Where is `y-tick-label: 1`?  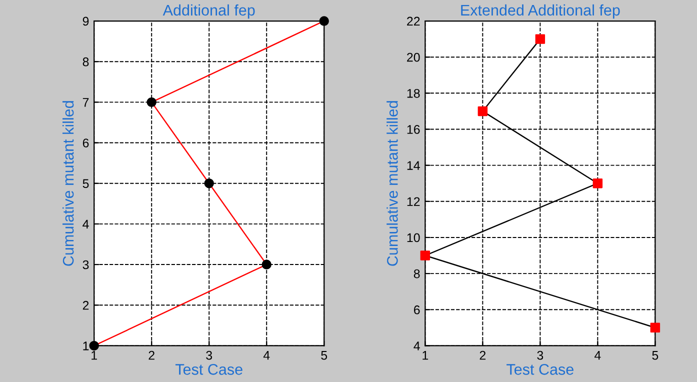 y-tick-label: 1 is located at coordinates (86, 346).